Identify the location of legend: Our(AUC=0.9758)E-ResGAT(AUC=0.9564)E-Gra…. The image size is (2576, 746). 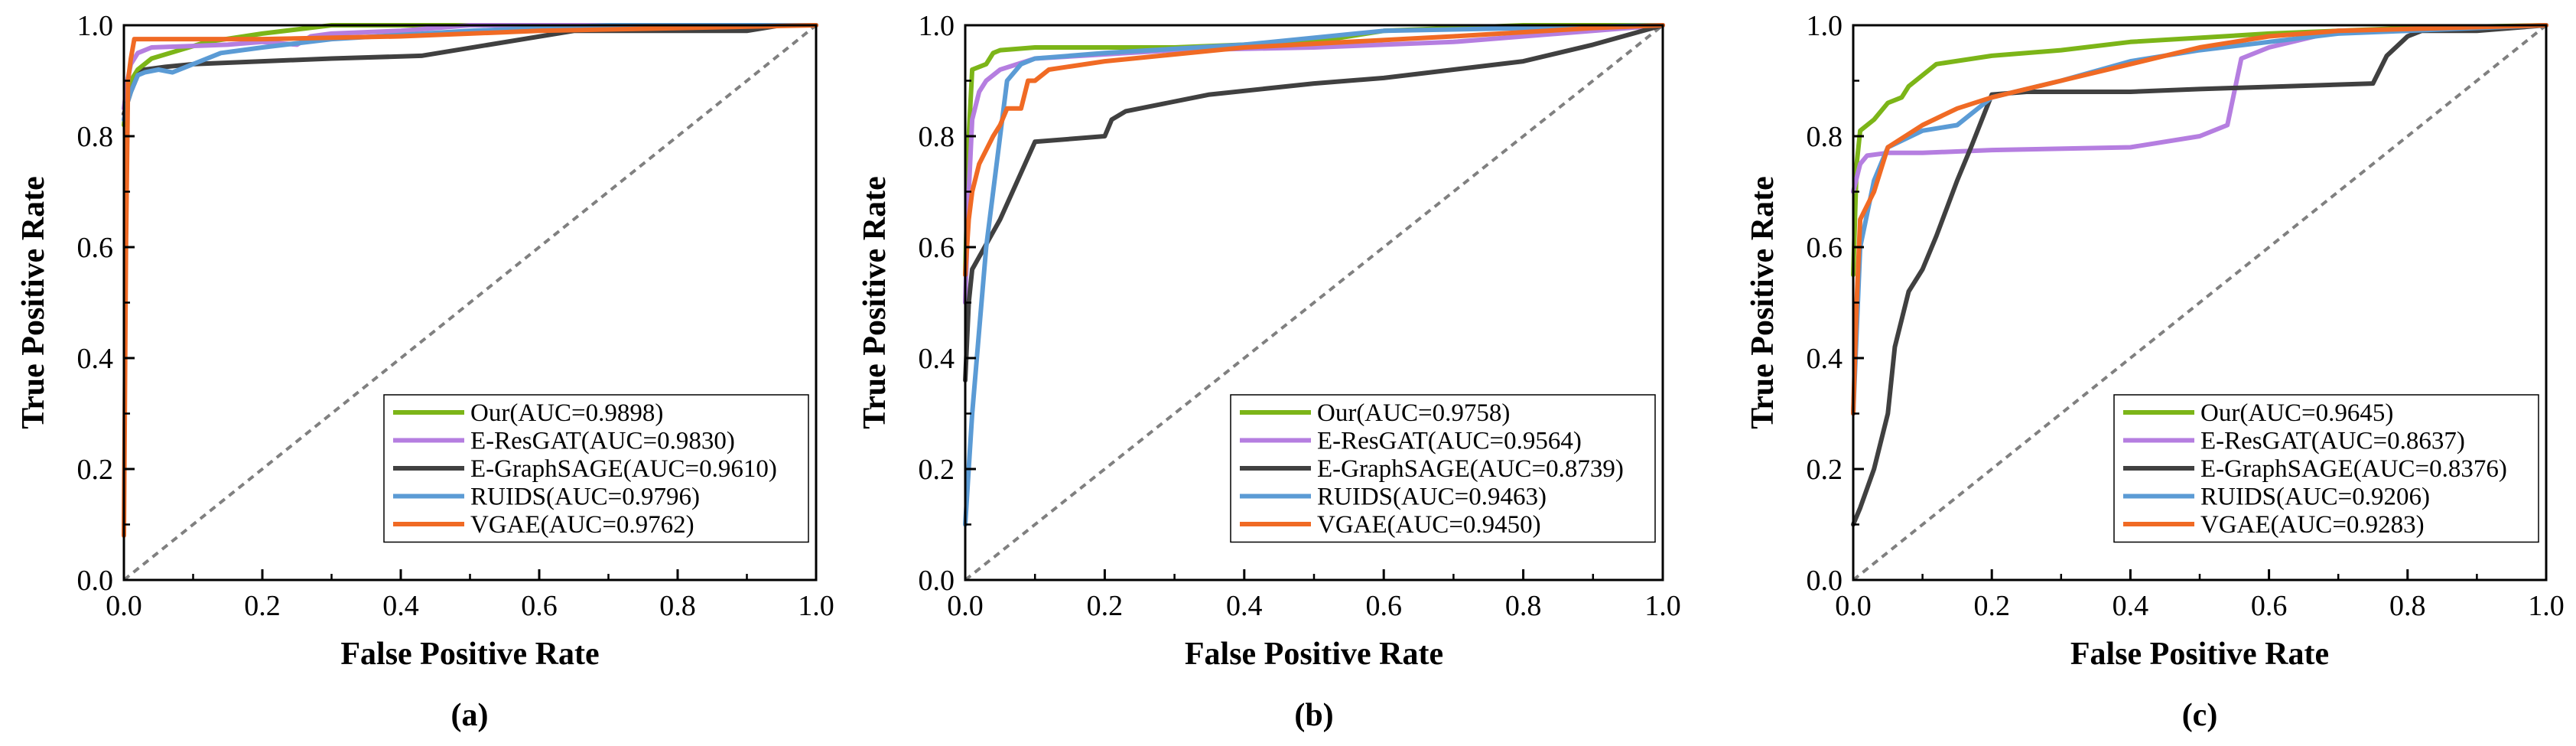
(1443, 469).